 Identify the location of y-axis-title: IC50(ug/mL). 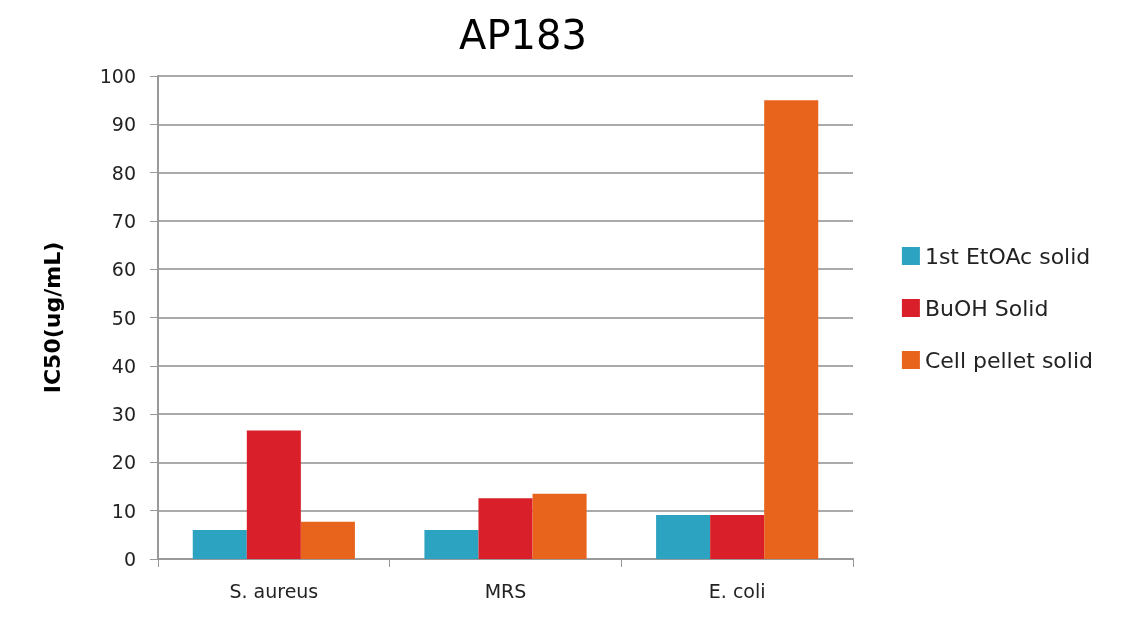
(52, 317).